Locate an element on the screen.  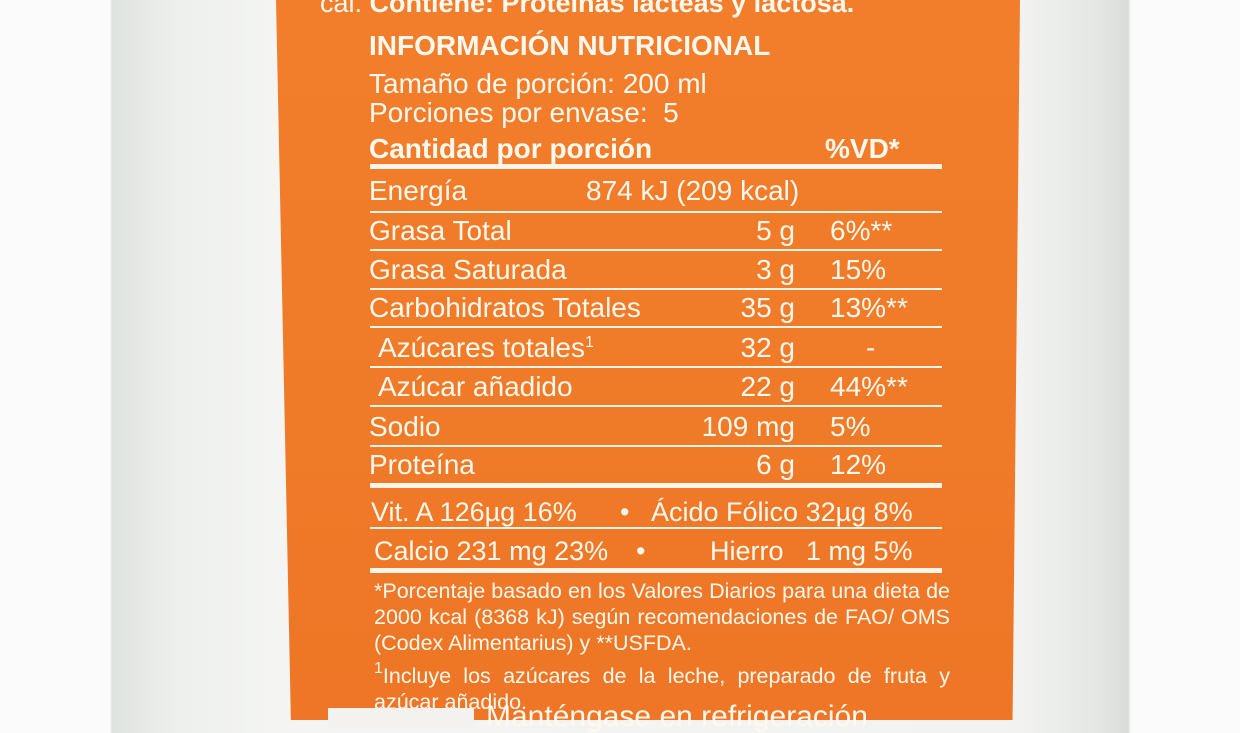
superscript: 1 is located at coordinates (589, 342).